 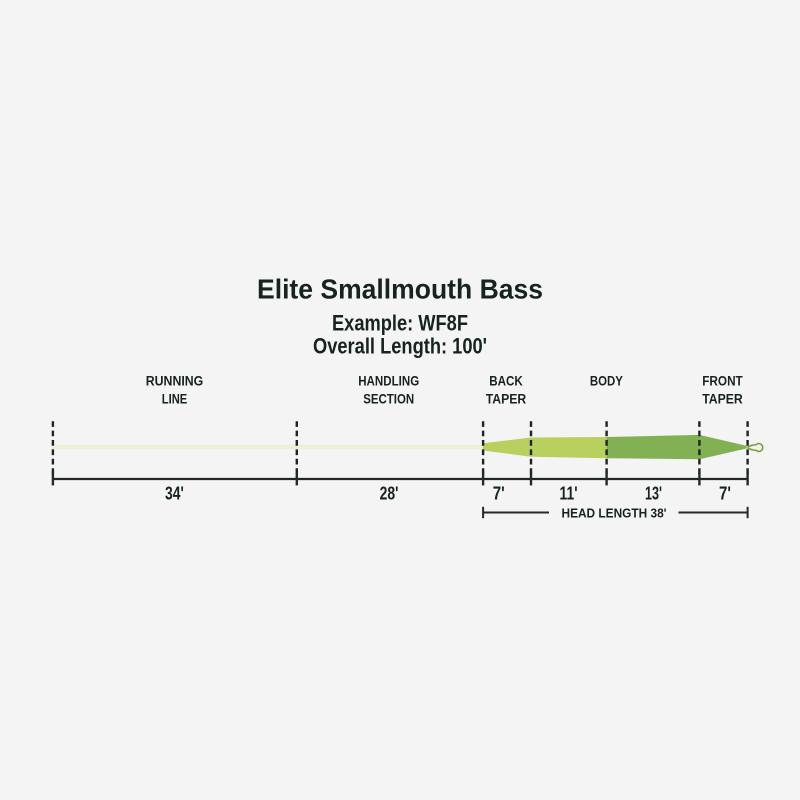 I want to click on svg-text: LINE, so click(x=175, y=398).